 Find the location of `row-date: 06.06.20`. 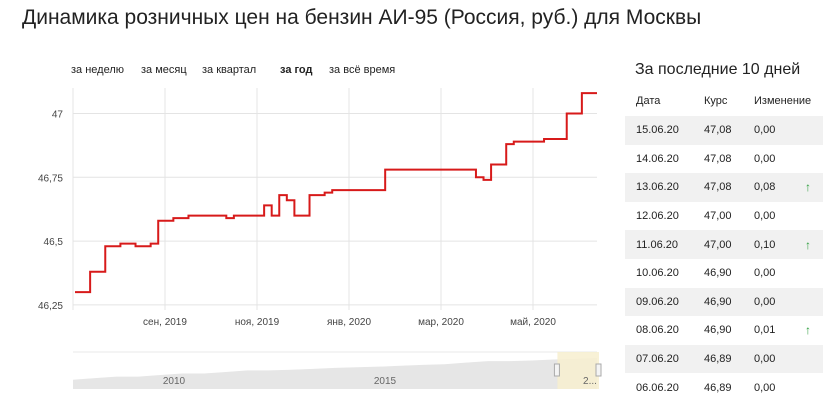

row-date: 06.06.20 is located at coordinates (657, 387).